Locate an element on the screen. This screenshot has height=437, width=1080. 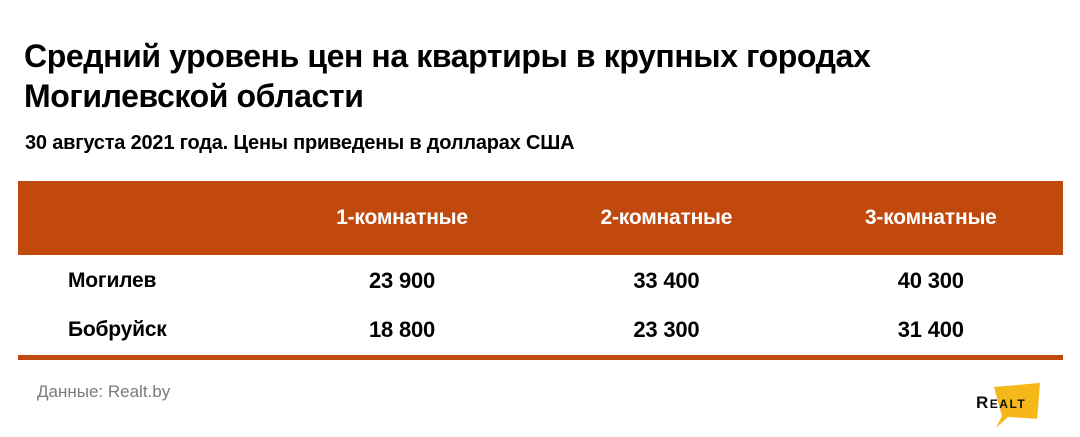
logo-text: Realt is located at coordinates (1001, 402).